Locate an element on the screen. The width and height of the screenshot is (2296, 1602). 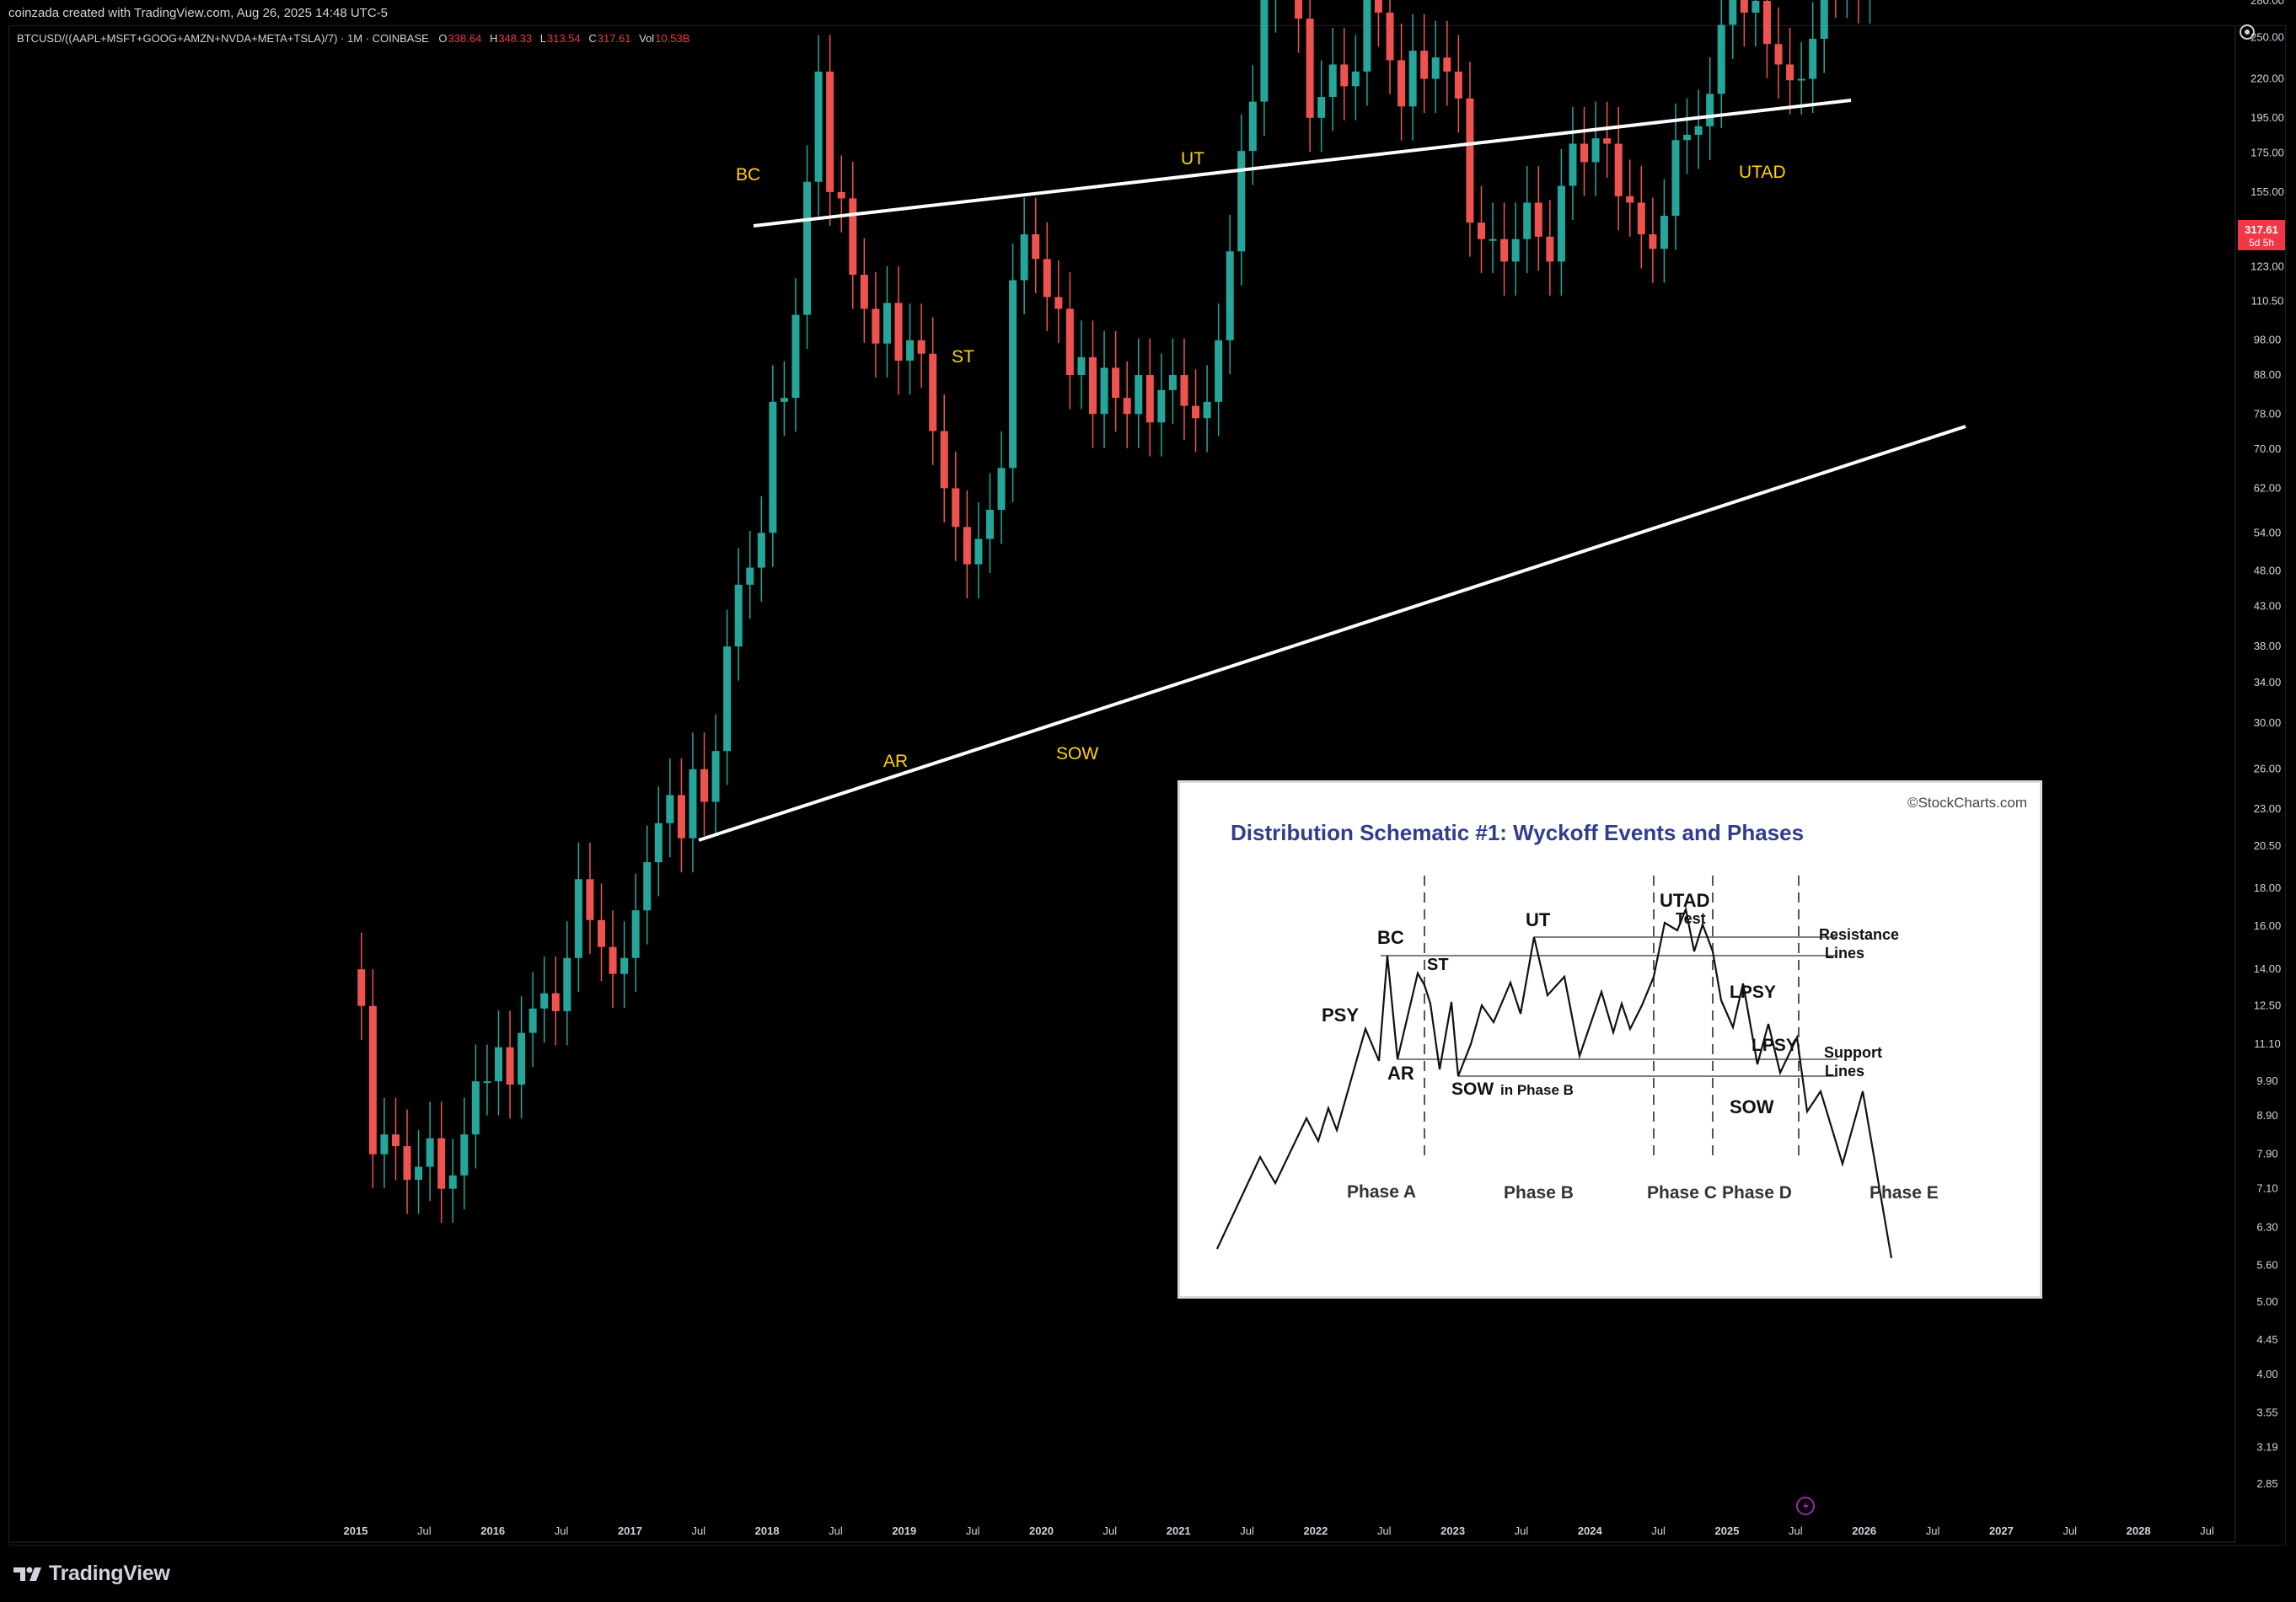
label-psy: PSY is located at coordinates (1340, 1015).